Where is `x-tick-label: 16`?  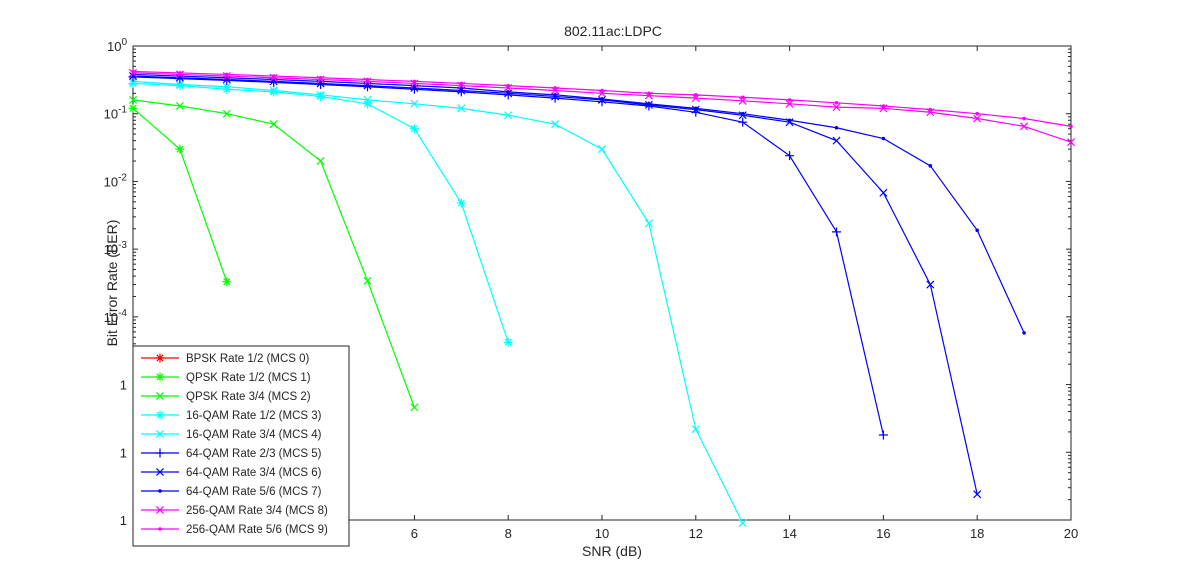 x-tick-label: 16 is located at coordinates (883, 533).